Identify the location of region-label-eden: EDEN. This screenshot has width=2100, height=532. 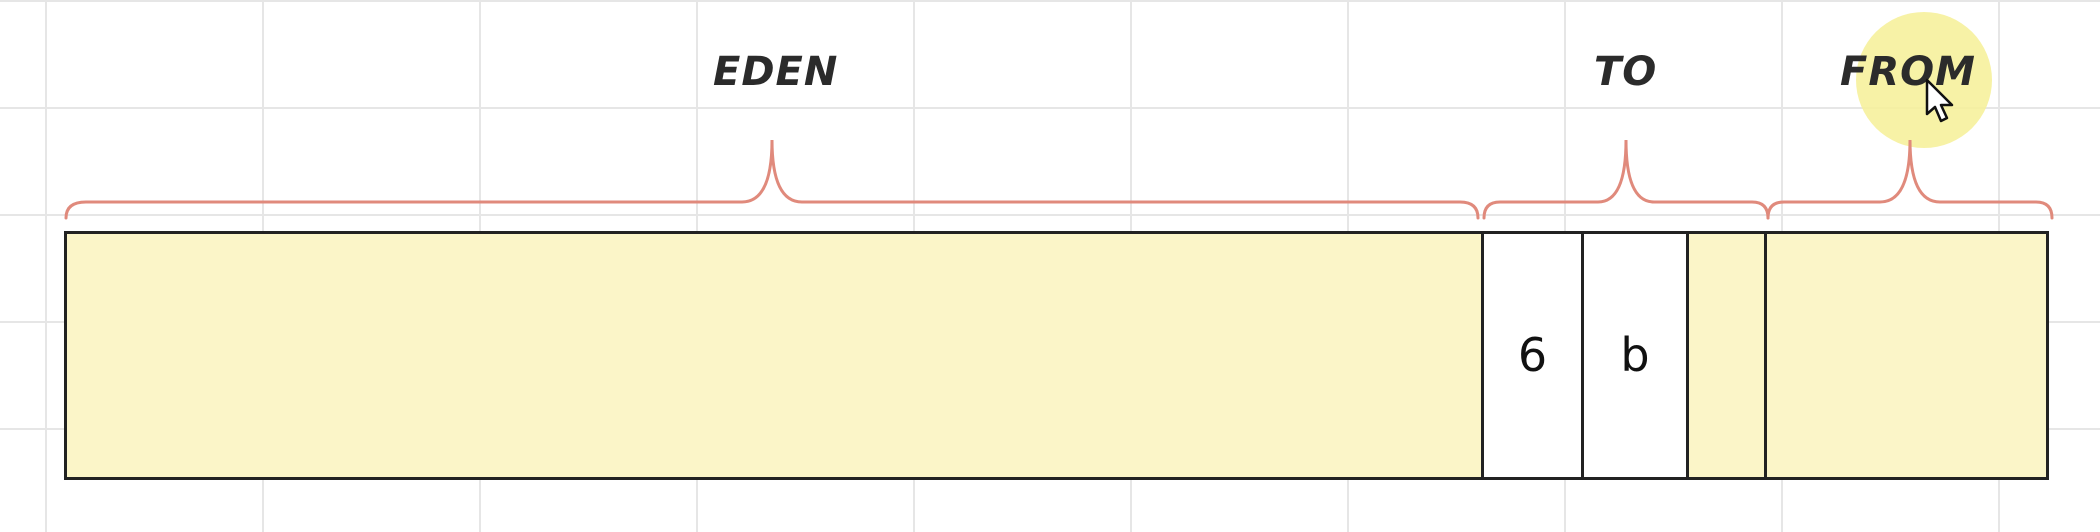
(776, 72).